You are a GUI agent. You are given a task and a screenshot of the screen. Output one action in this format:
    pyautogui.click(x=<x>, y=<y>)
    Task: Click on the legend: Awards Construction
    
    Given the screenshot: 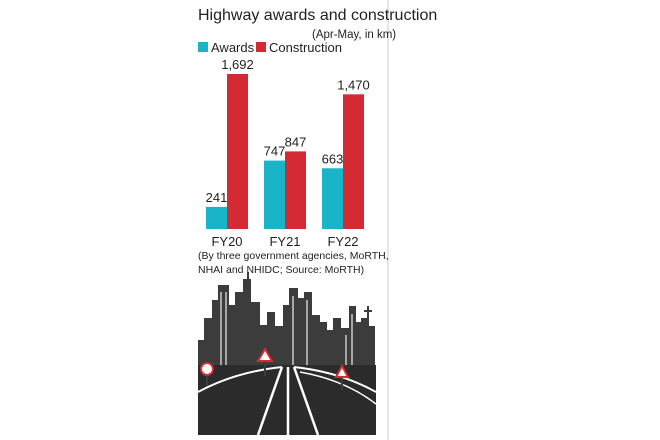 What is the action you would take?
    pyautogui.click(x=270, y=47)
    